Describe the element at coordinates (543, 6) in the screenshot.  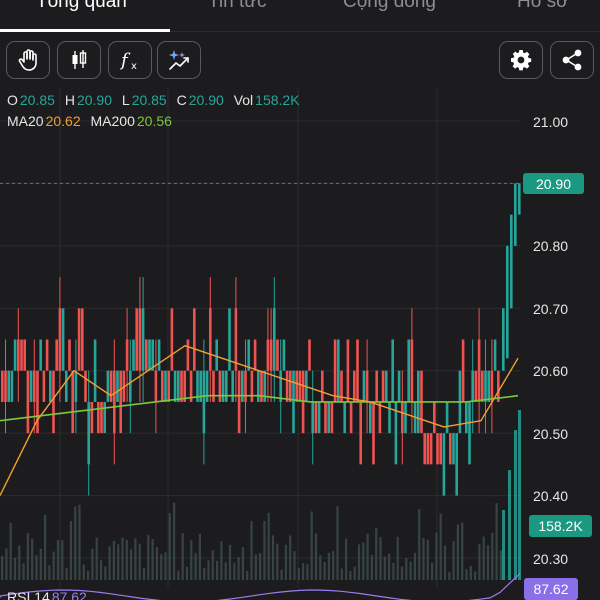
I see `tab-profile: Hồ sơ` at that location.